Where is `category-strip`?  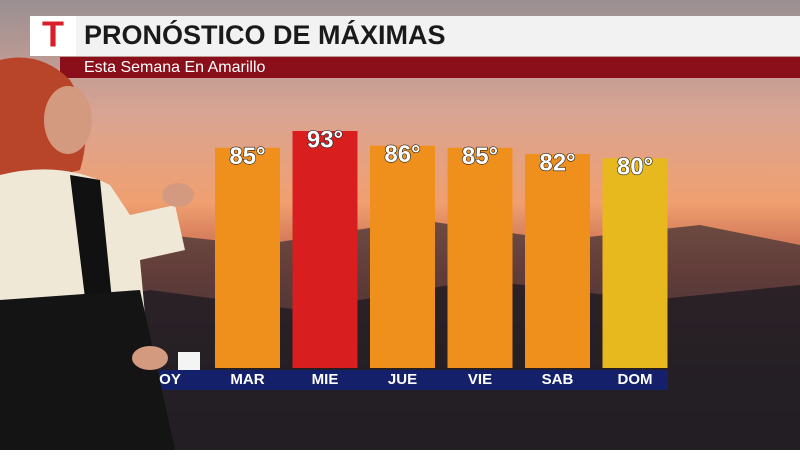 category-strip is located at coordinates (414, 380).